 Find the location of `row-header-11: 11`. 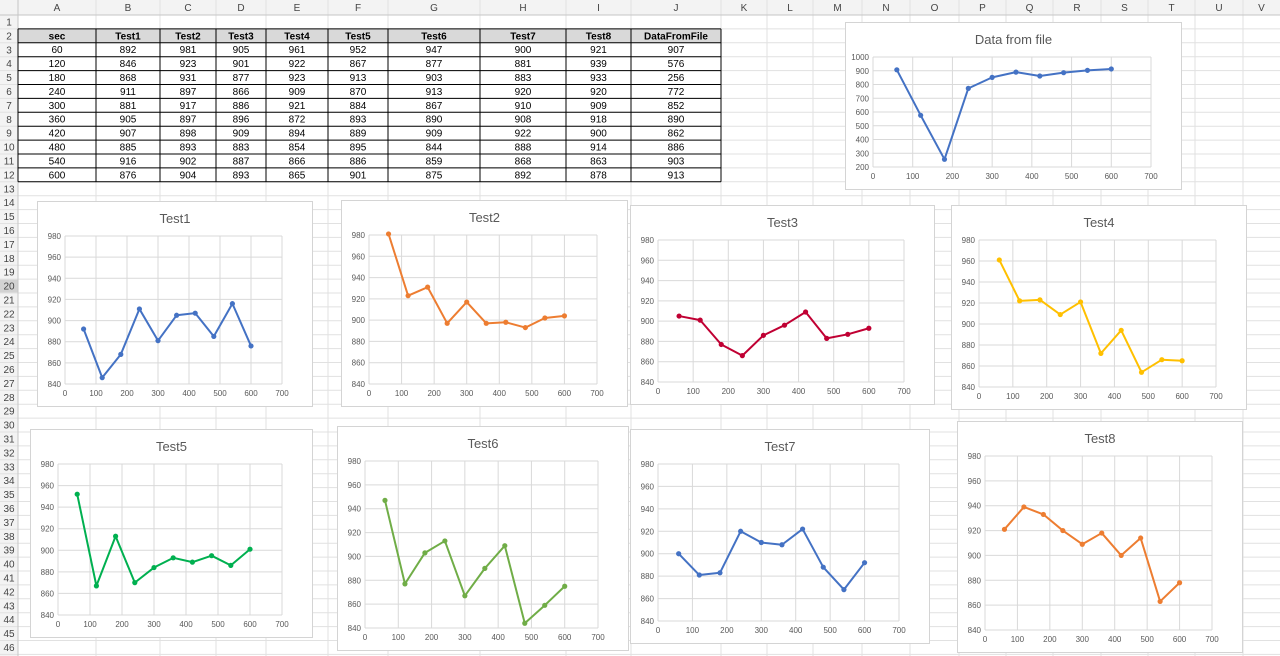

row-header-11: 11 is located at coordinates (9, 161).